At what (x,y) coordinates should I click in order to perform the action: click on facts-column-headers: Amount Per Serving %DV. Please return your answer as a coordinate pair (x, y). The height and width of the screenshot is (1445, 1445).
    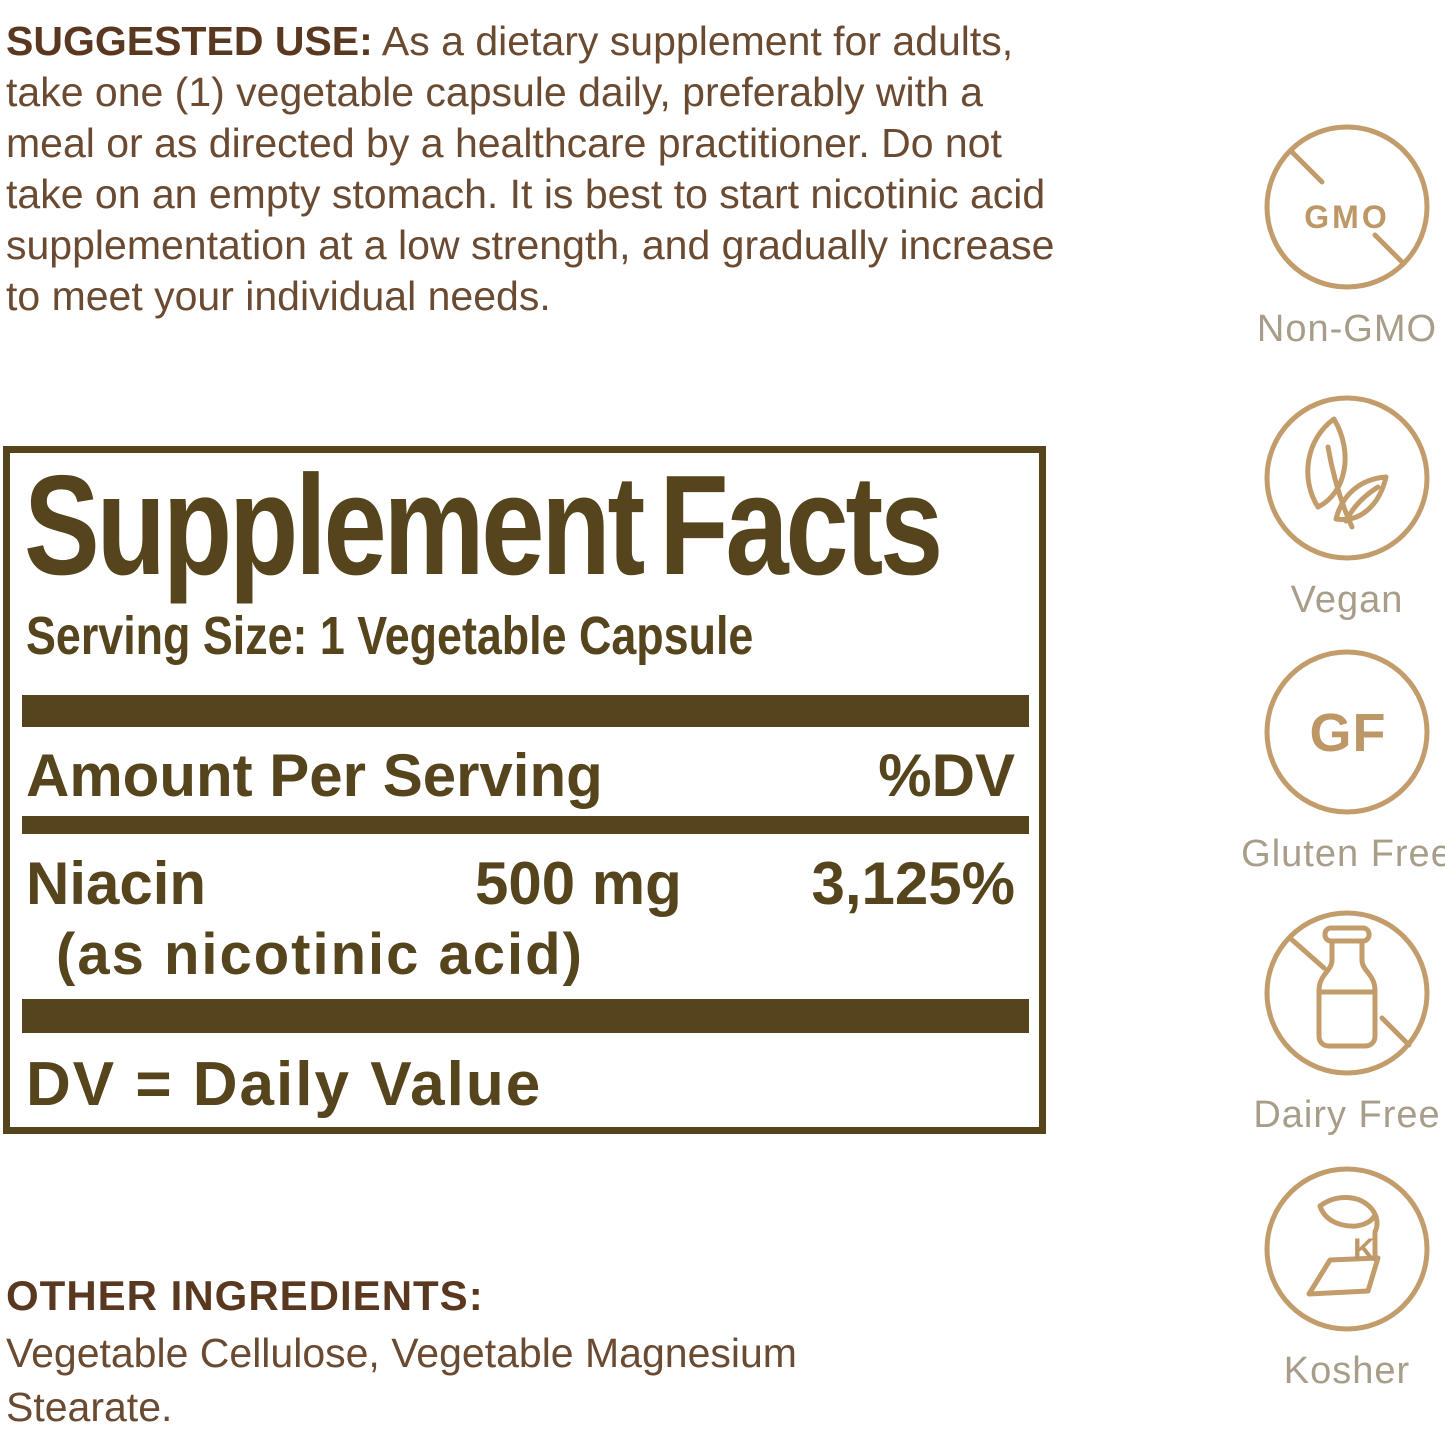
    Looking at the image, I should click on (520, 775).